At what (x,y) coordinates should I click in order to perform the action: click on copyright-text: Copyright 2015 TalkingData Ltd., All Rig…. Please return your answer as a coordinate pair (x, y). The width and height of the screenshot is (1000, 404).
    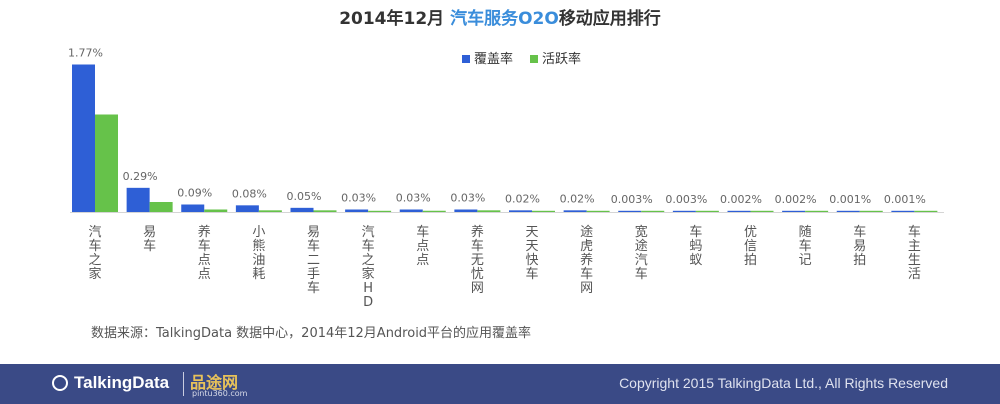
    Looking at the image, I should click on (783, 383).